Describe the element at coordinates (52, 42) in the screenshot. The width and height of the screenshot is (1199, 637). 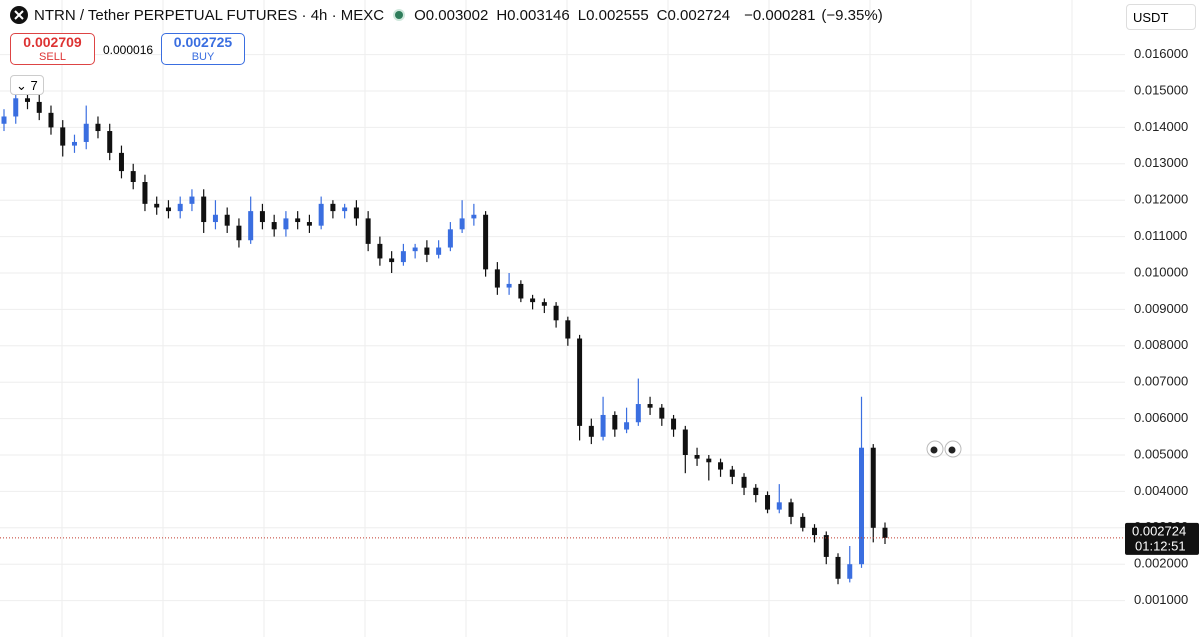
I see `sell-price: 0.002709` at that location.